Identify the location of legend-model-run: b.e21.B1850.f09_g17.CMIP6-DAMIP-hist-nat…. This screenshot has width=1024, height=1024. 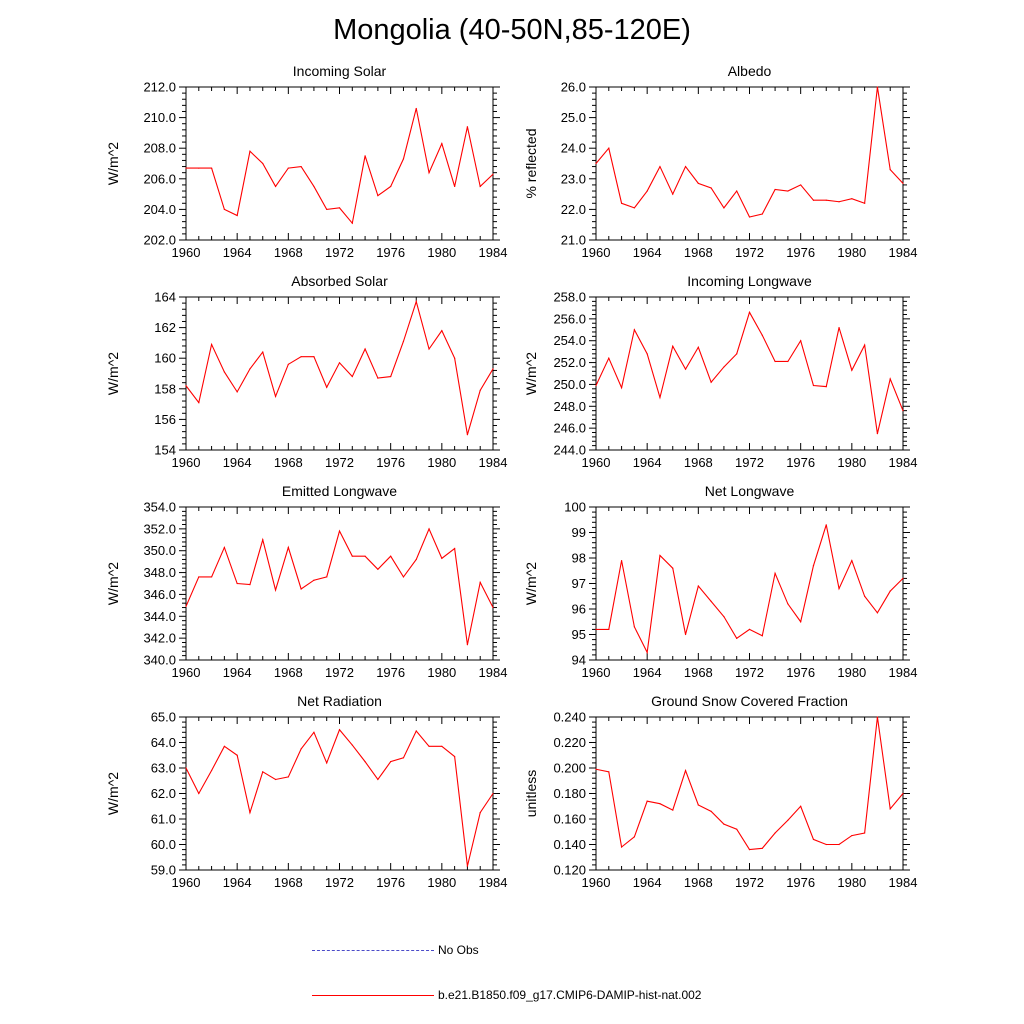
(506, 995).